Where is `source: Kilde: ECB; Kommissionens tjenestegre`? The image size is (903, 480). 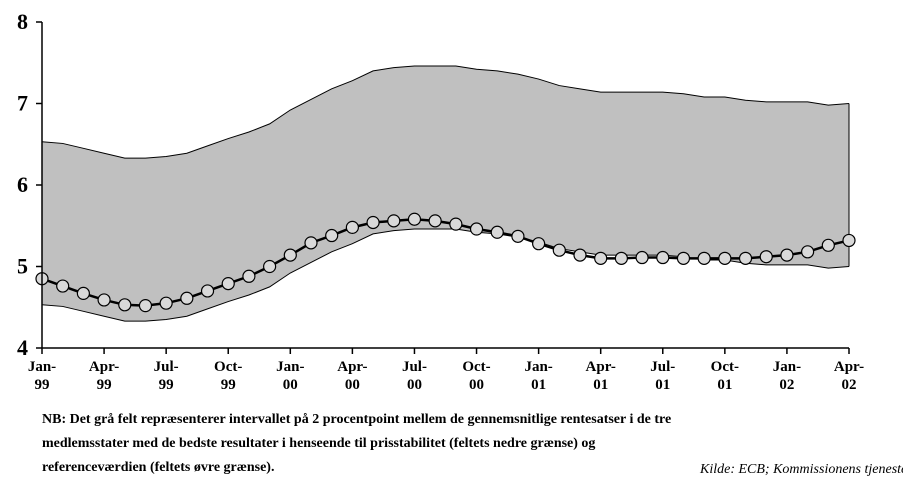 source: Kilde: ECB; Kommissionens tjenestegre is located at coordinates (801, 469).